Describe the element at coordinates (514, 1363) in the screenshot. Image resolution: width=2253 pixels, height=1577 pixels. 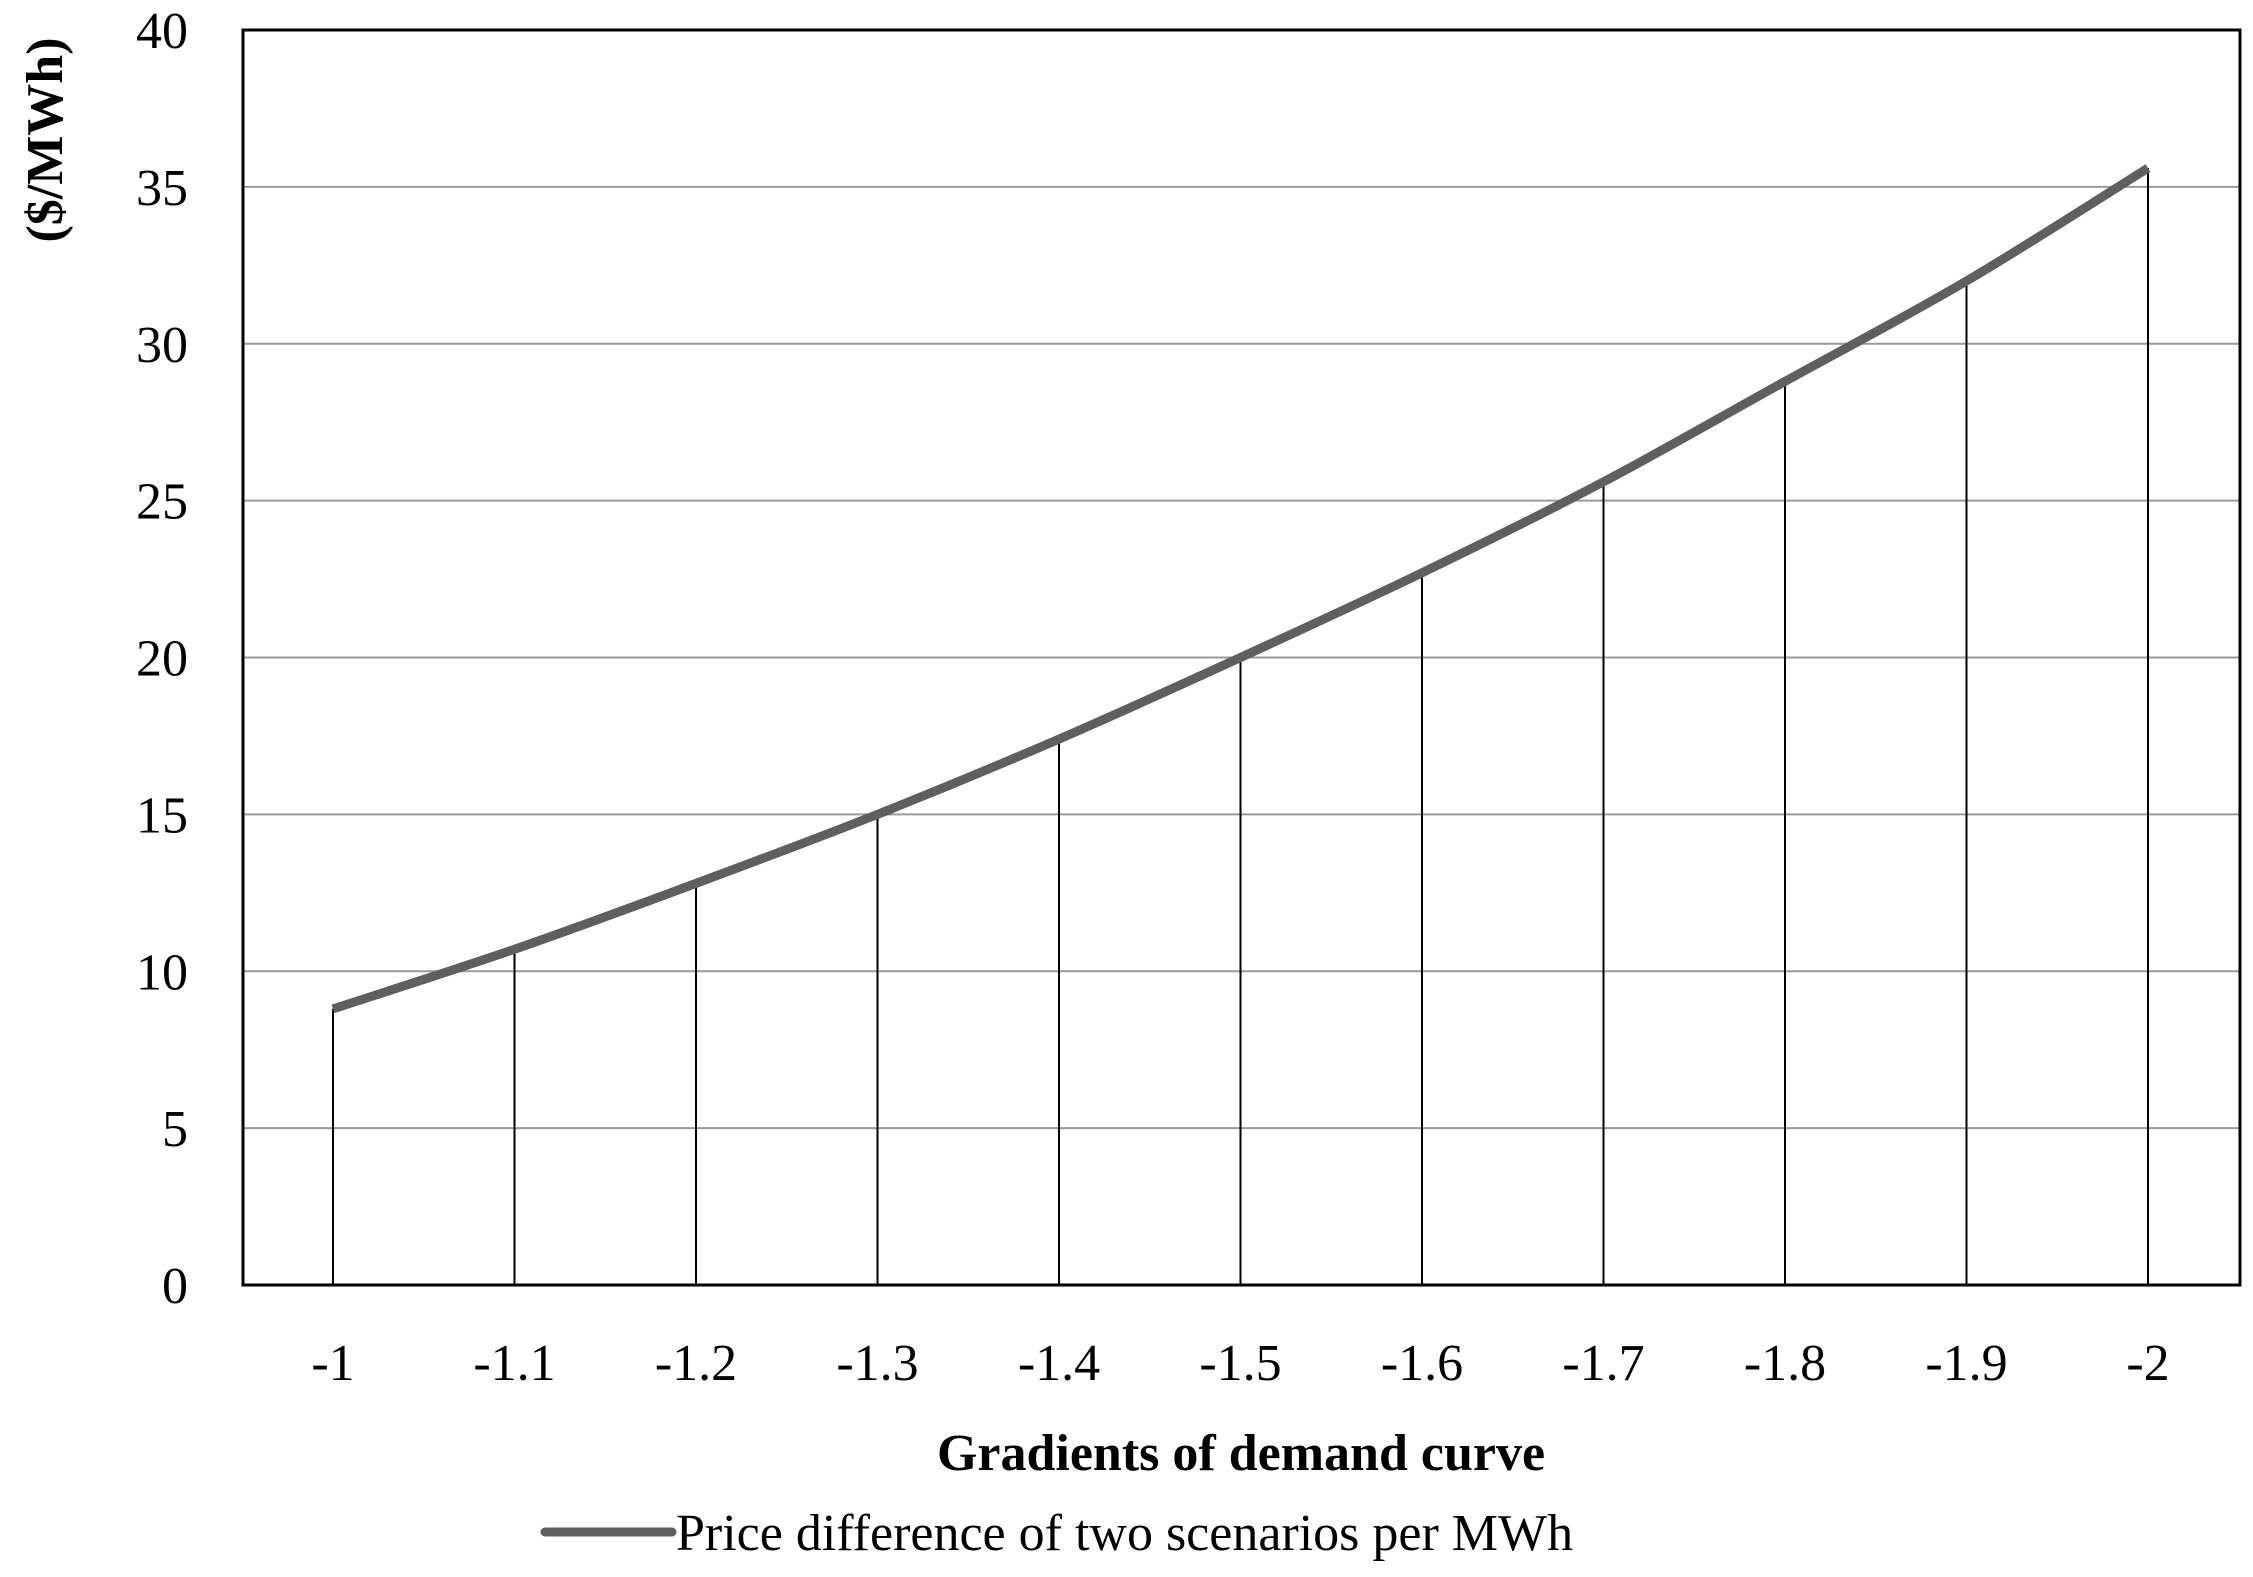
I see `x-tick-label: -1.1` at that location.